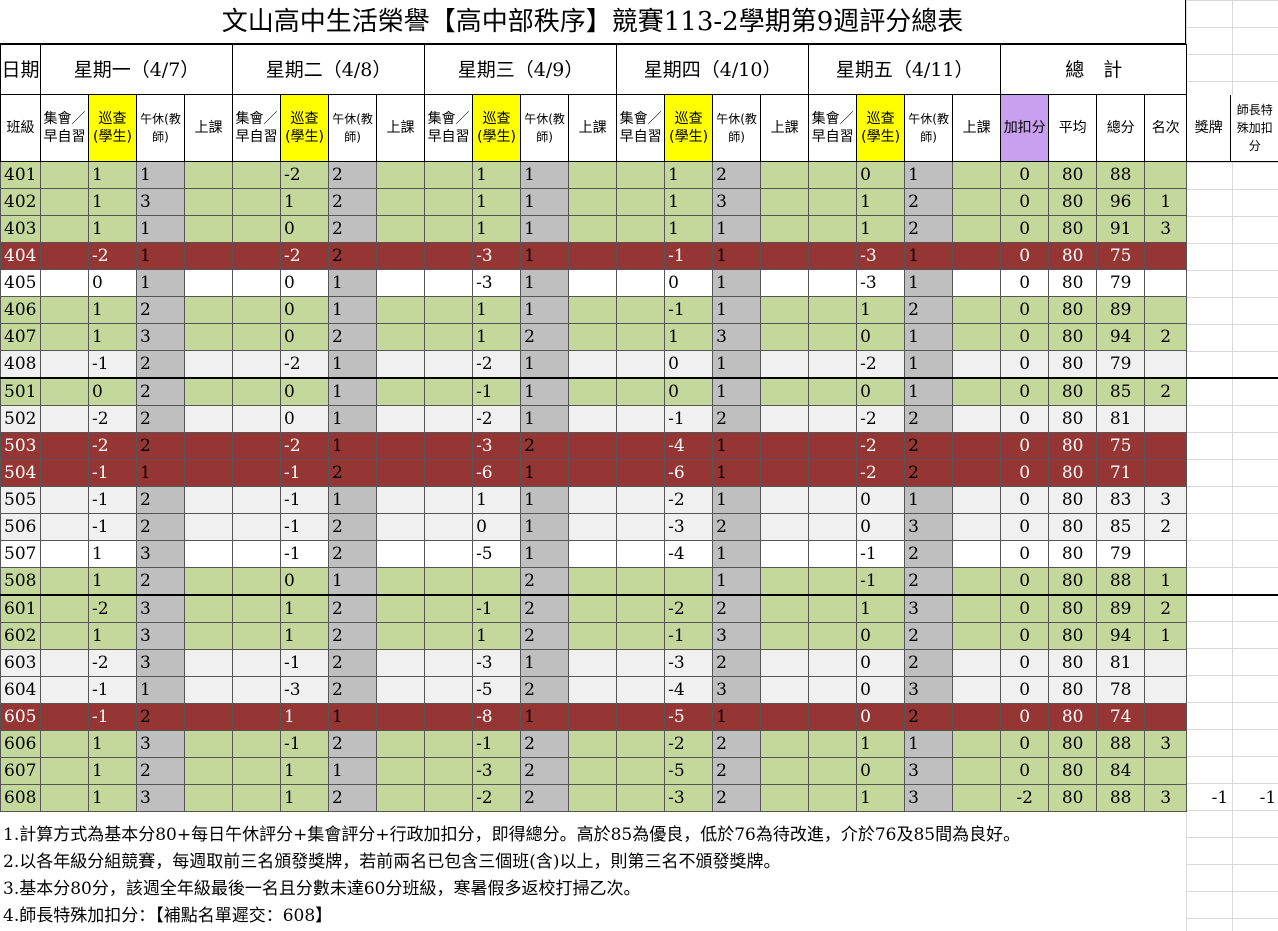 Image resolution: width=1278 pixels, height=931 pixels. What do you see at coordinates (1166, 128) in the screenshot?
I see `rank-subheader: 名次` at bounding box center [1166, 128].